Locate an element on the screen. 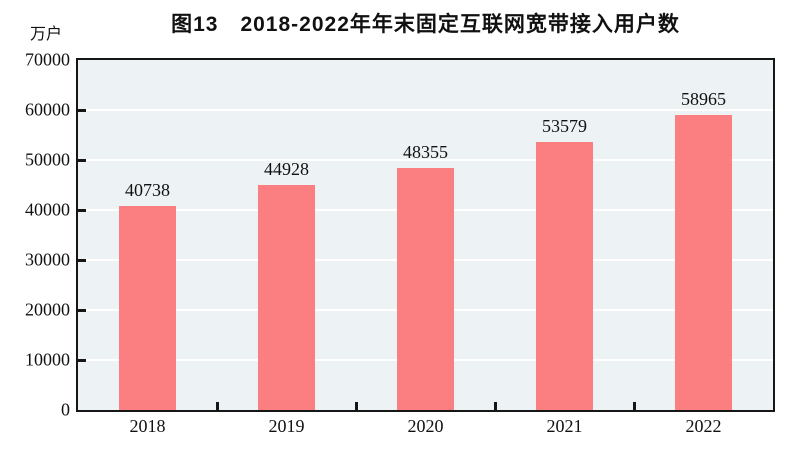 This screenshot has height=458, width=800. x-axis-category-label: 2020 is located at coordinates (425, 426).